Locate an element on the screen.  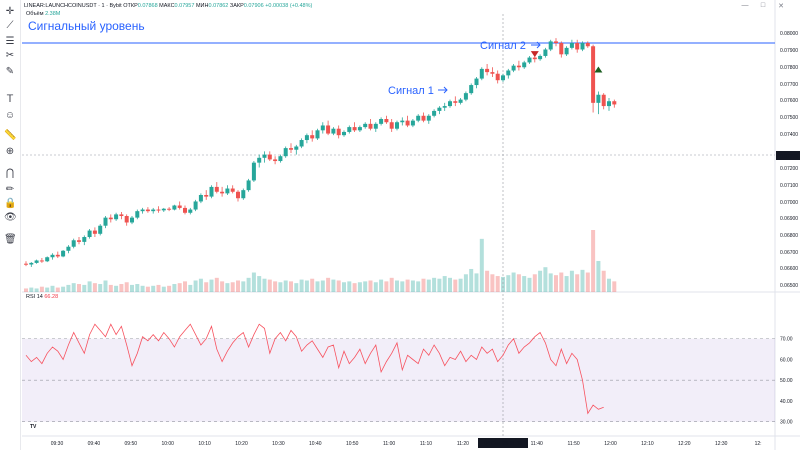
price-tick-label: 0.07000 is located at coordinates (789, 203).